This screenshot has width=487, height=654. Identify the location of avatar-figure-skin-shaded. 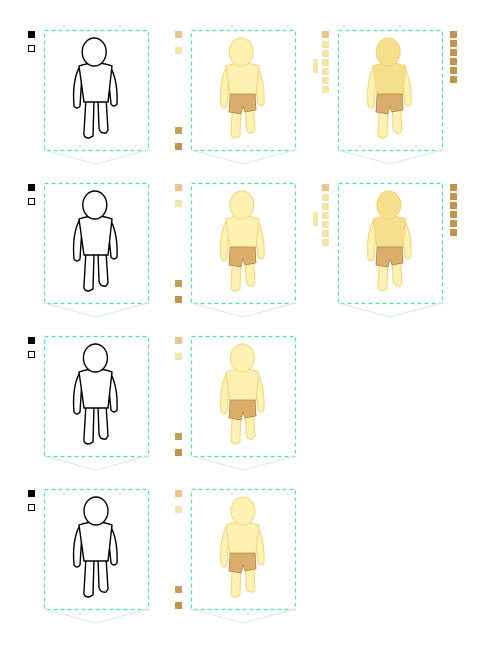
(389, 241).